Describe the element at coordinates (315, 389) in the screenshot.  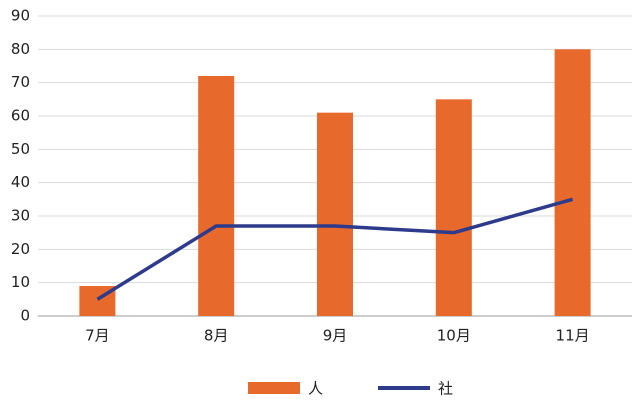
I see `legend-label: 人` at that location.